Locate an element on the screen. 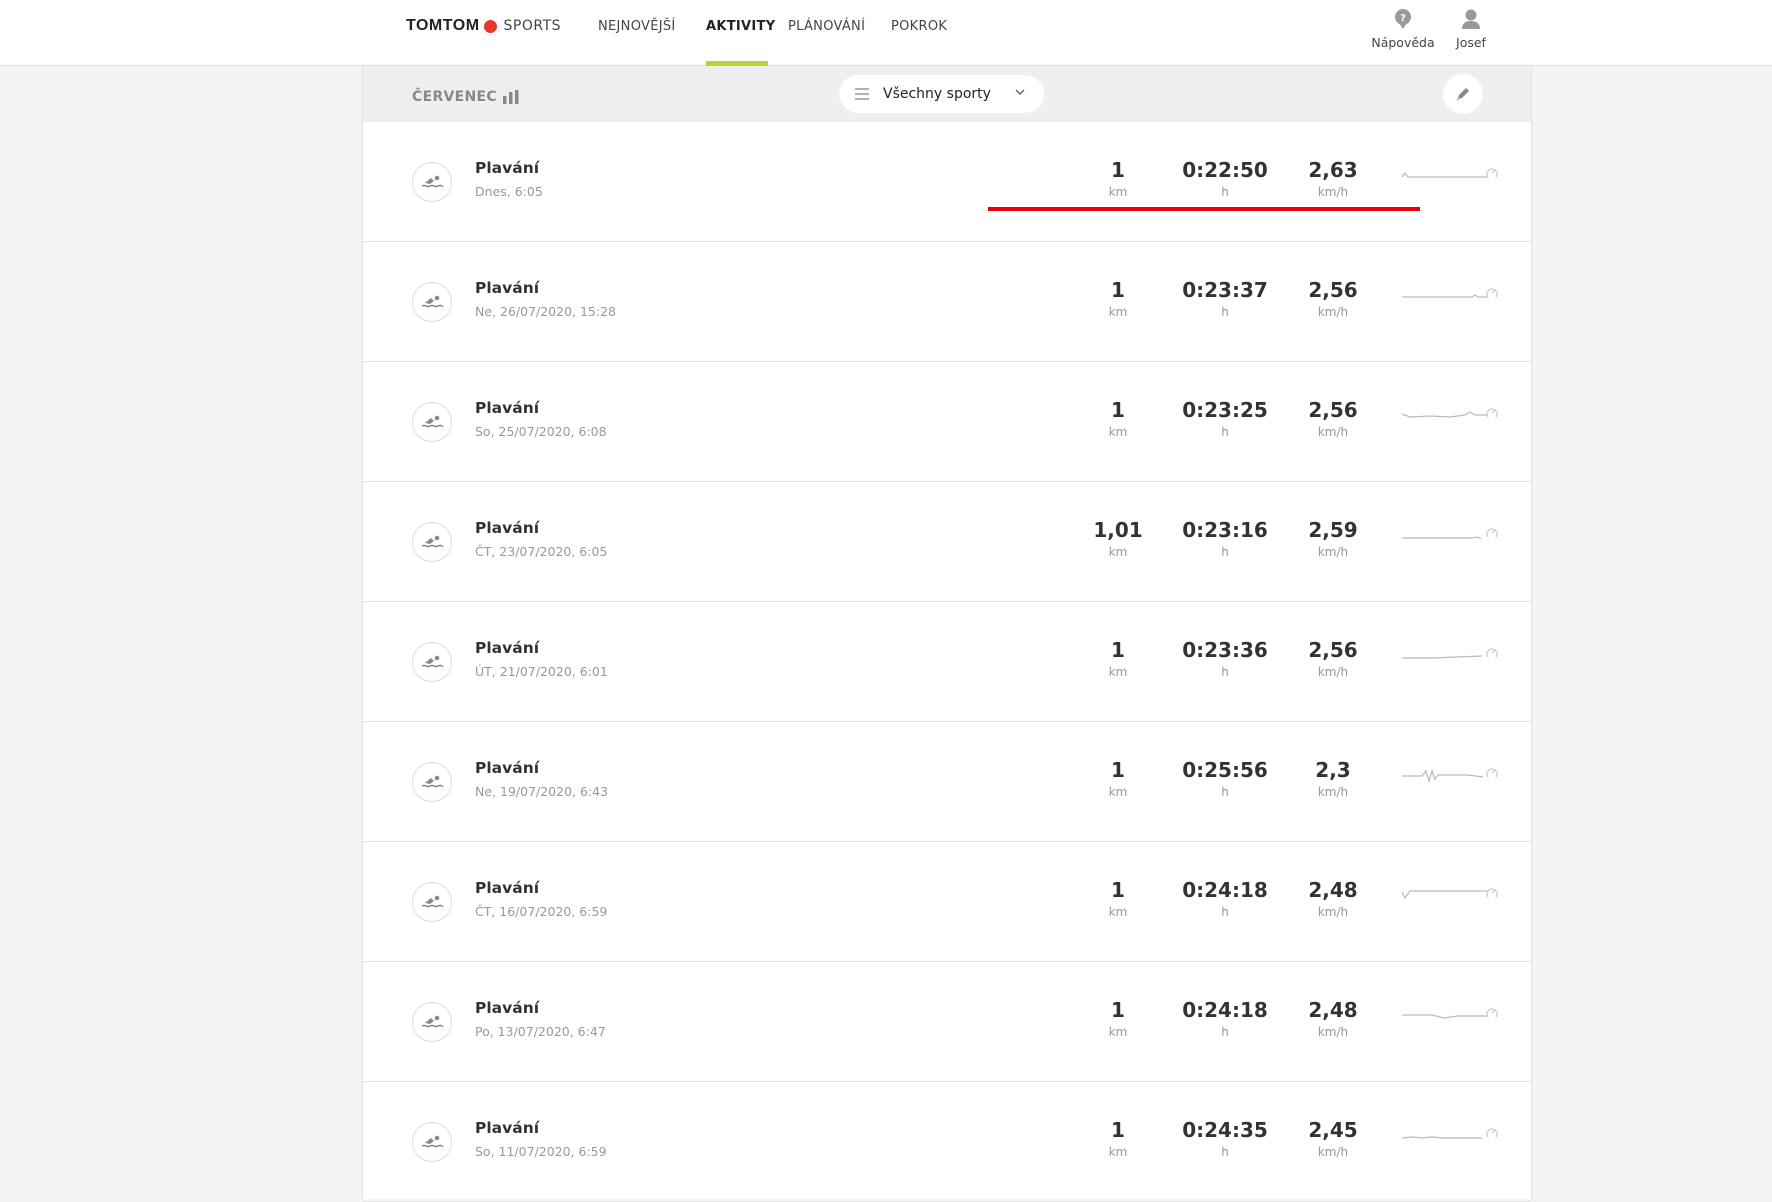 This screenshot has width=1772, height=1202. speed-stat: 2,59 km/h is located at coordinates (1333, 538).